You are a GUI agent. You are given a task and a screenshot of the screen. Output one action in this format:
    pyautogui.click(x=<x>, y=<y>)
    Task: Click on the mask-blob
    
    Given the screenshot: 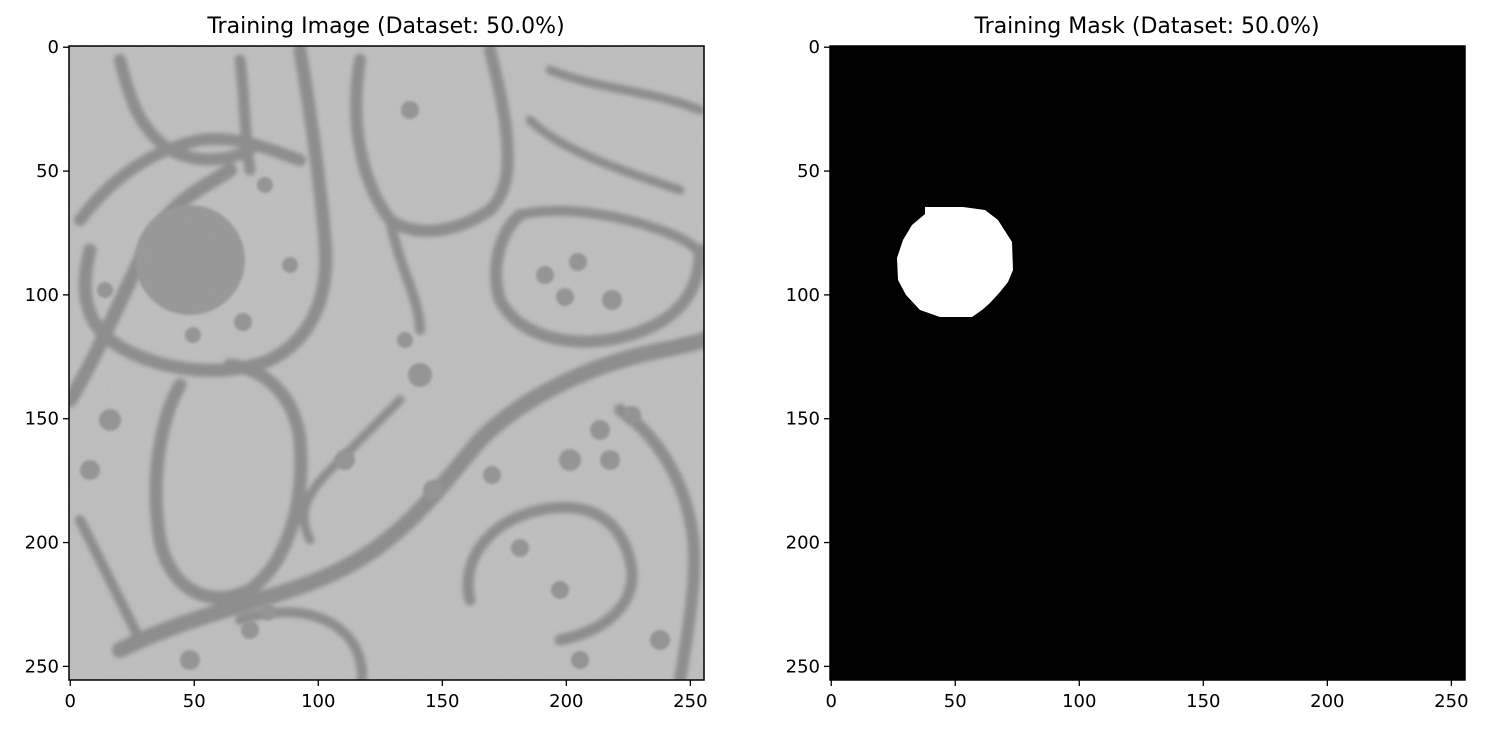 What is the action you would take?
    pyautogui.click(x=955, y=262)
    